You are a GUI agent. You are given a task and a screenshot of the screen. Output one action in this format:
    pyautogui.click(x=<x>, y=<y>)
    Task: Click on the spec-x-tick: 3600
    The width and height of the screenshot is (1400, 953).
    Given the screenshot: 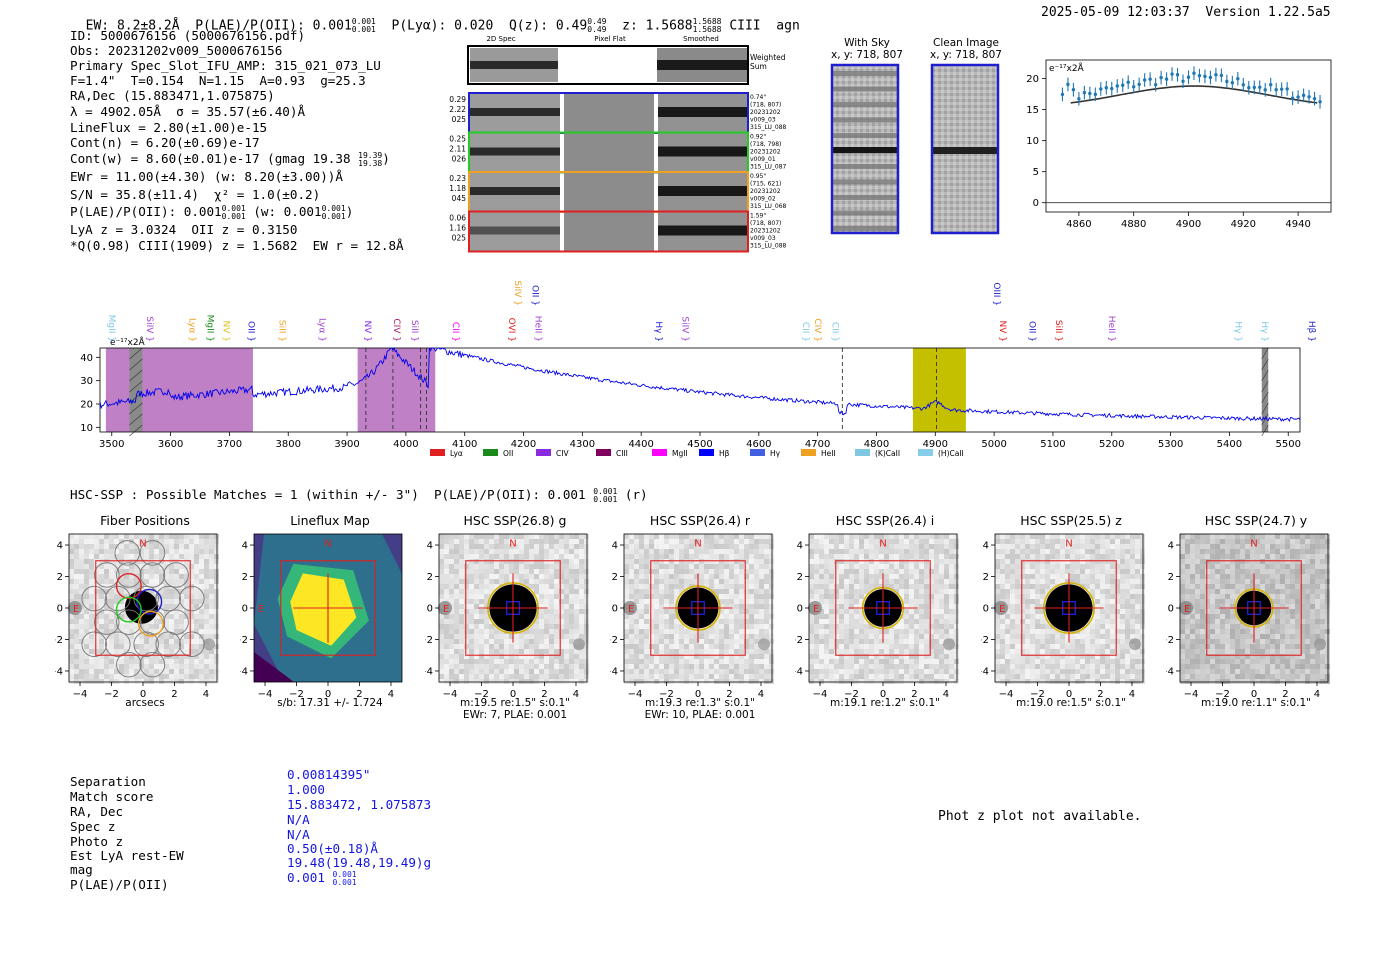 What is the action you would take?
    pyautogui.click(x=170, y=444)
    